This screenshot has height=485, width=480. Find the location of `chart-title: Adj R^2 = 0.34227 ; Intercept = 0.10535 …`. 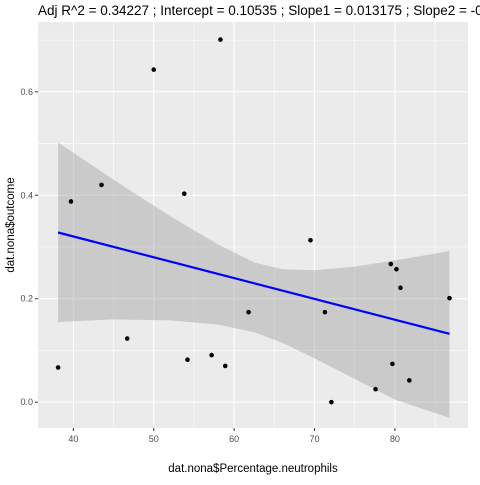

chart-title: Adj R^2 = 0.34227 ; Intercept = 0.10535 … is located at coordinates (259, 10).